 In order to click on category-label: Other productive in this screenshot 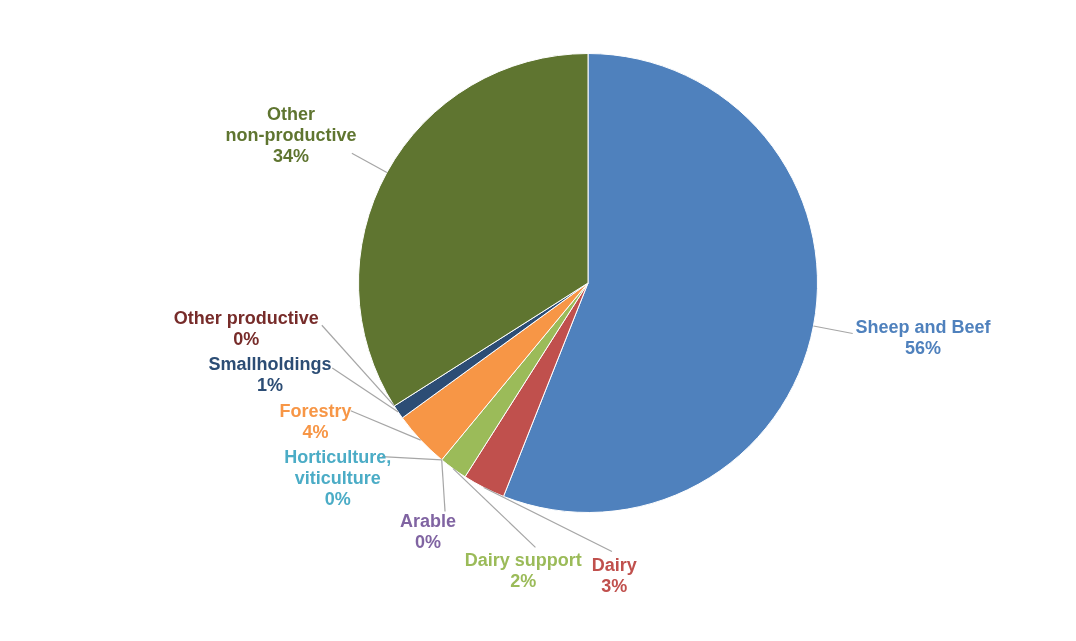, I will do `click(246, 317)`.